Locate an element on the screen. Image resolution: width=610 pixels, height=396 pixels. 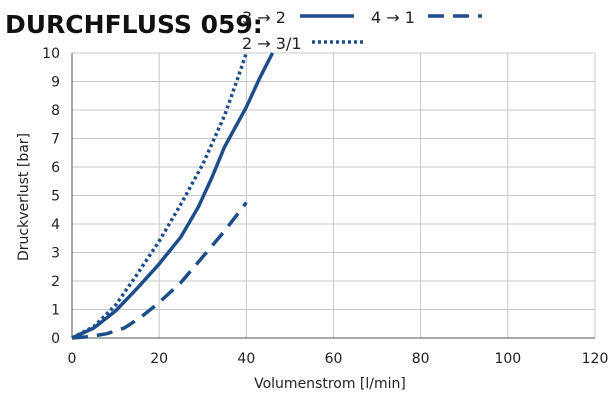
y-tick-label: 5 is located at coordinates (55, 197).